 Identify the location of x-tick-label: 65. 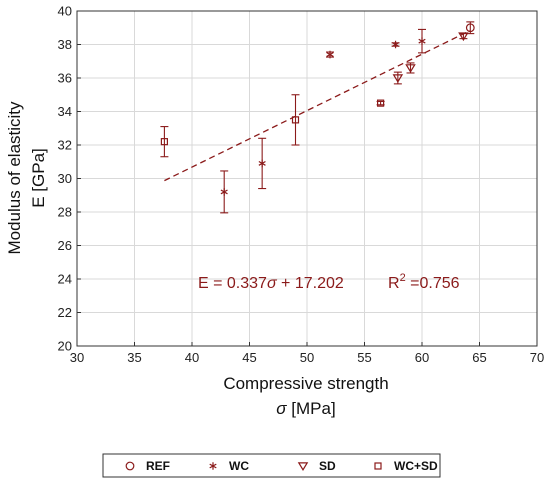
(479, 357).